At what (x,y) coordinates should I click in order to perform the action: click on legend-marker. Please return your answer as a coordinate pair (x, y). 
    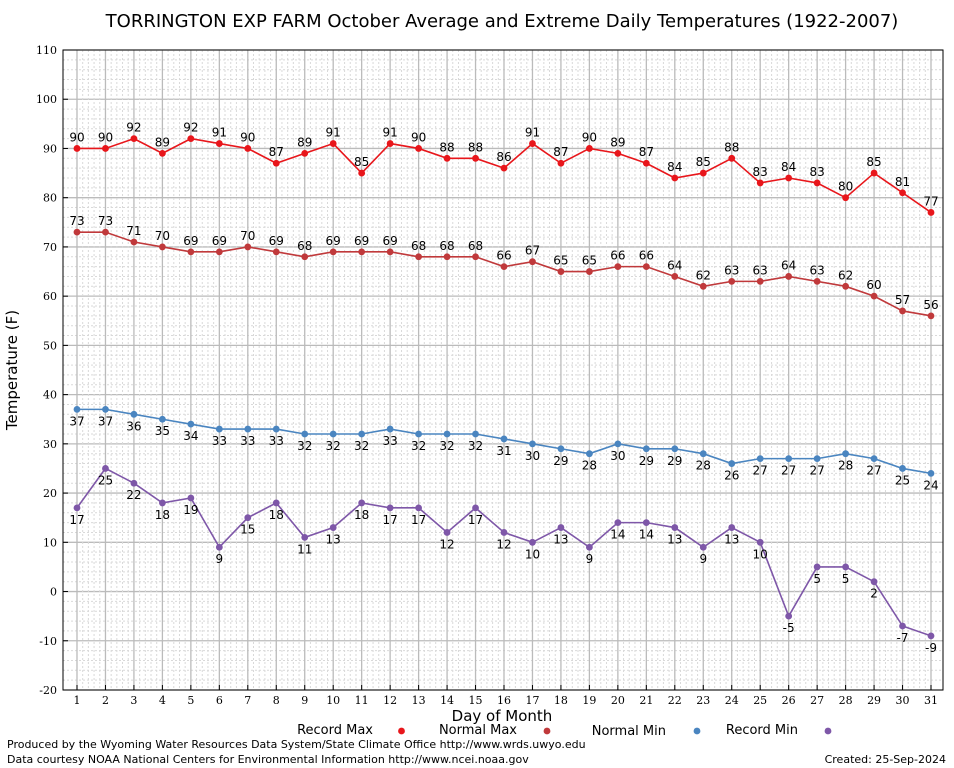
    Looking at the image, I should click on (697, 731).